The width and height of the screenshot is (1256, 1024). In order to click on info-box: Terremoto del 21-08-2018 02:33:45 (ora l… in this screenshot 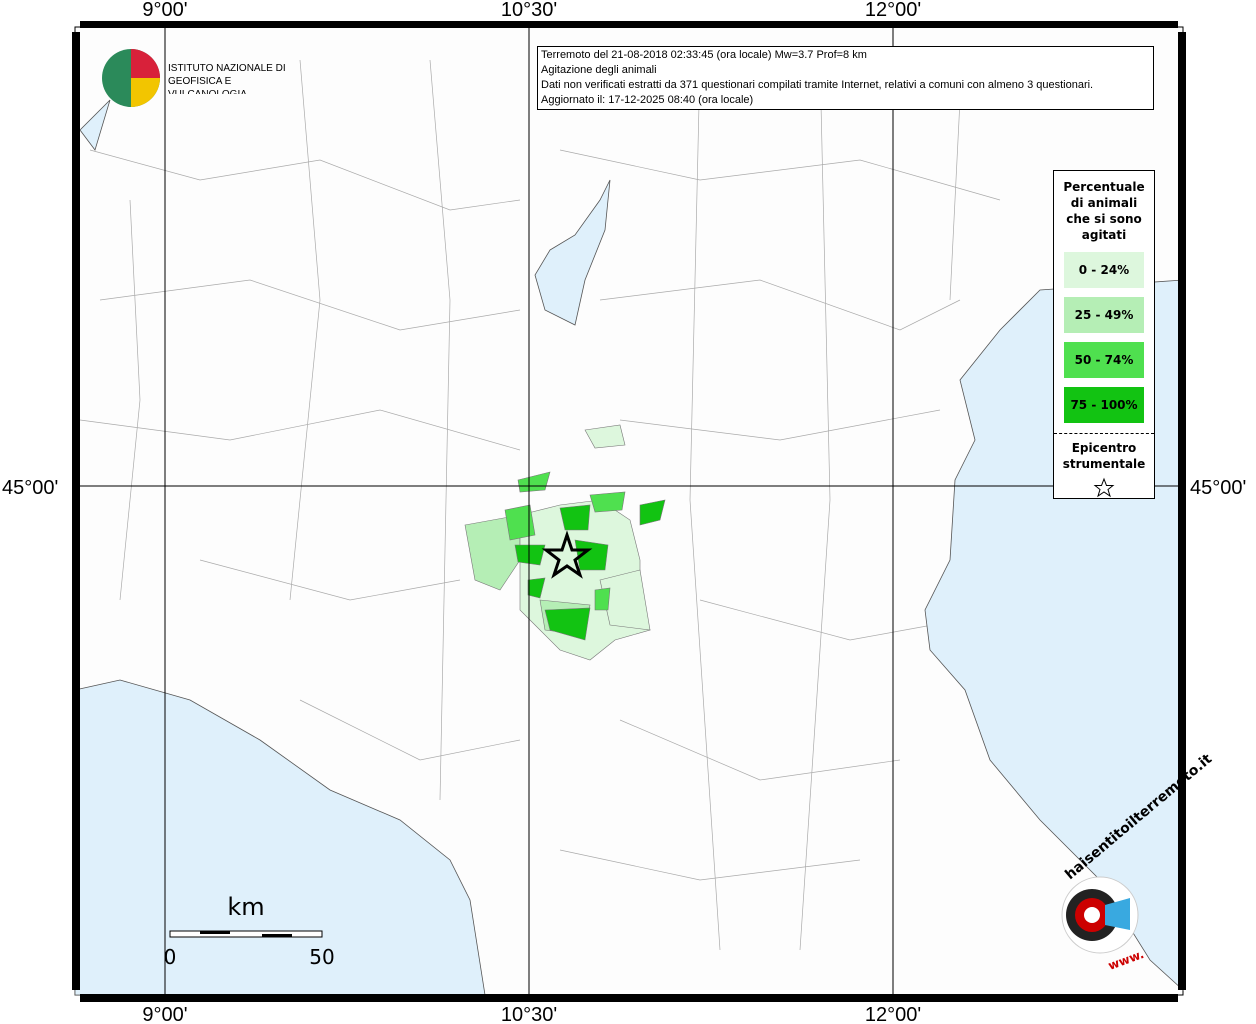, I will do `click(845, 78)`.